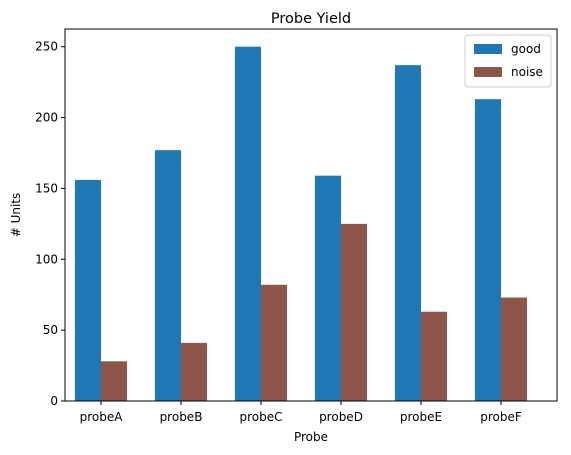 The width and height of the screenshot is (571, 455). I want to click on x-tick-label: probeA, so click(102, 417).